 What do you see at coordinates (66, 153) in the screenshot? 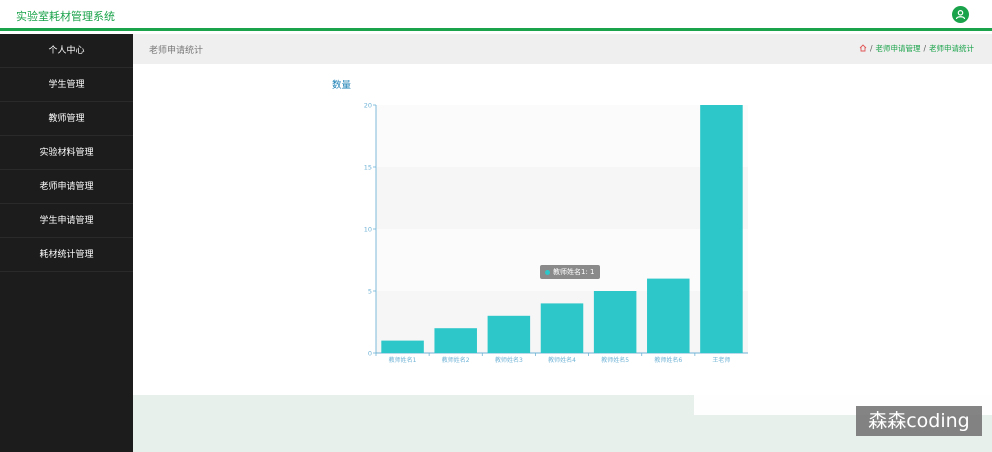
I see `sidebar-item-materials: 实验材料管理` at bounding box center [66, 153].